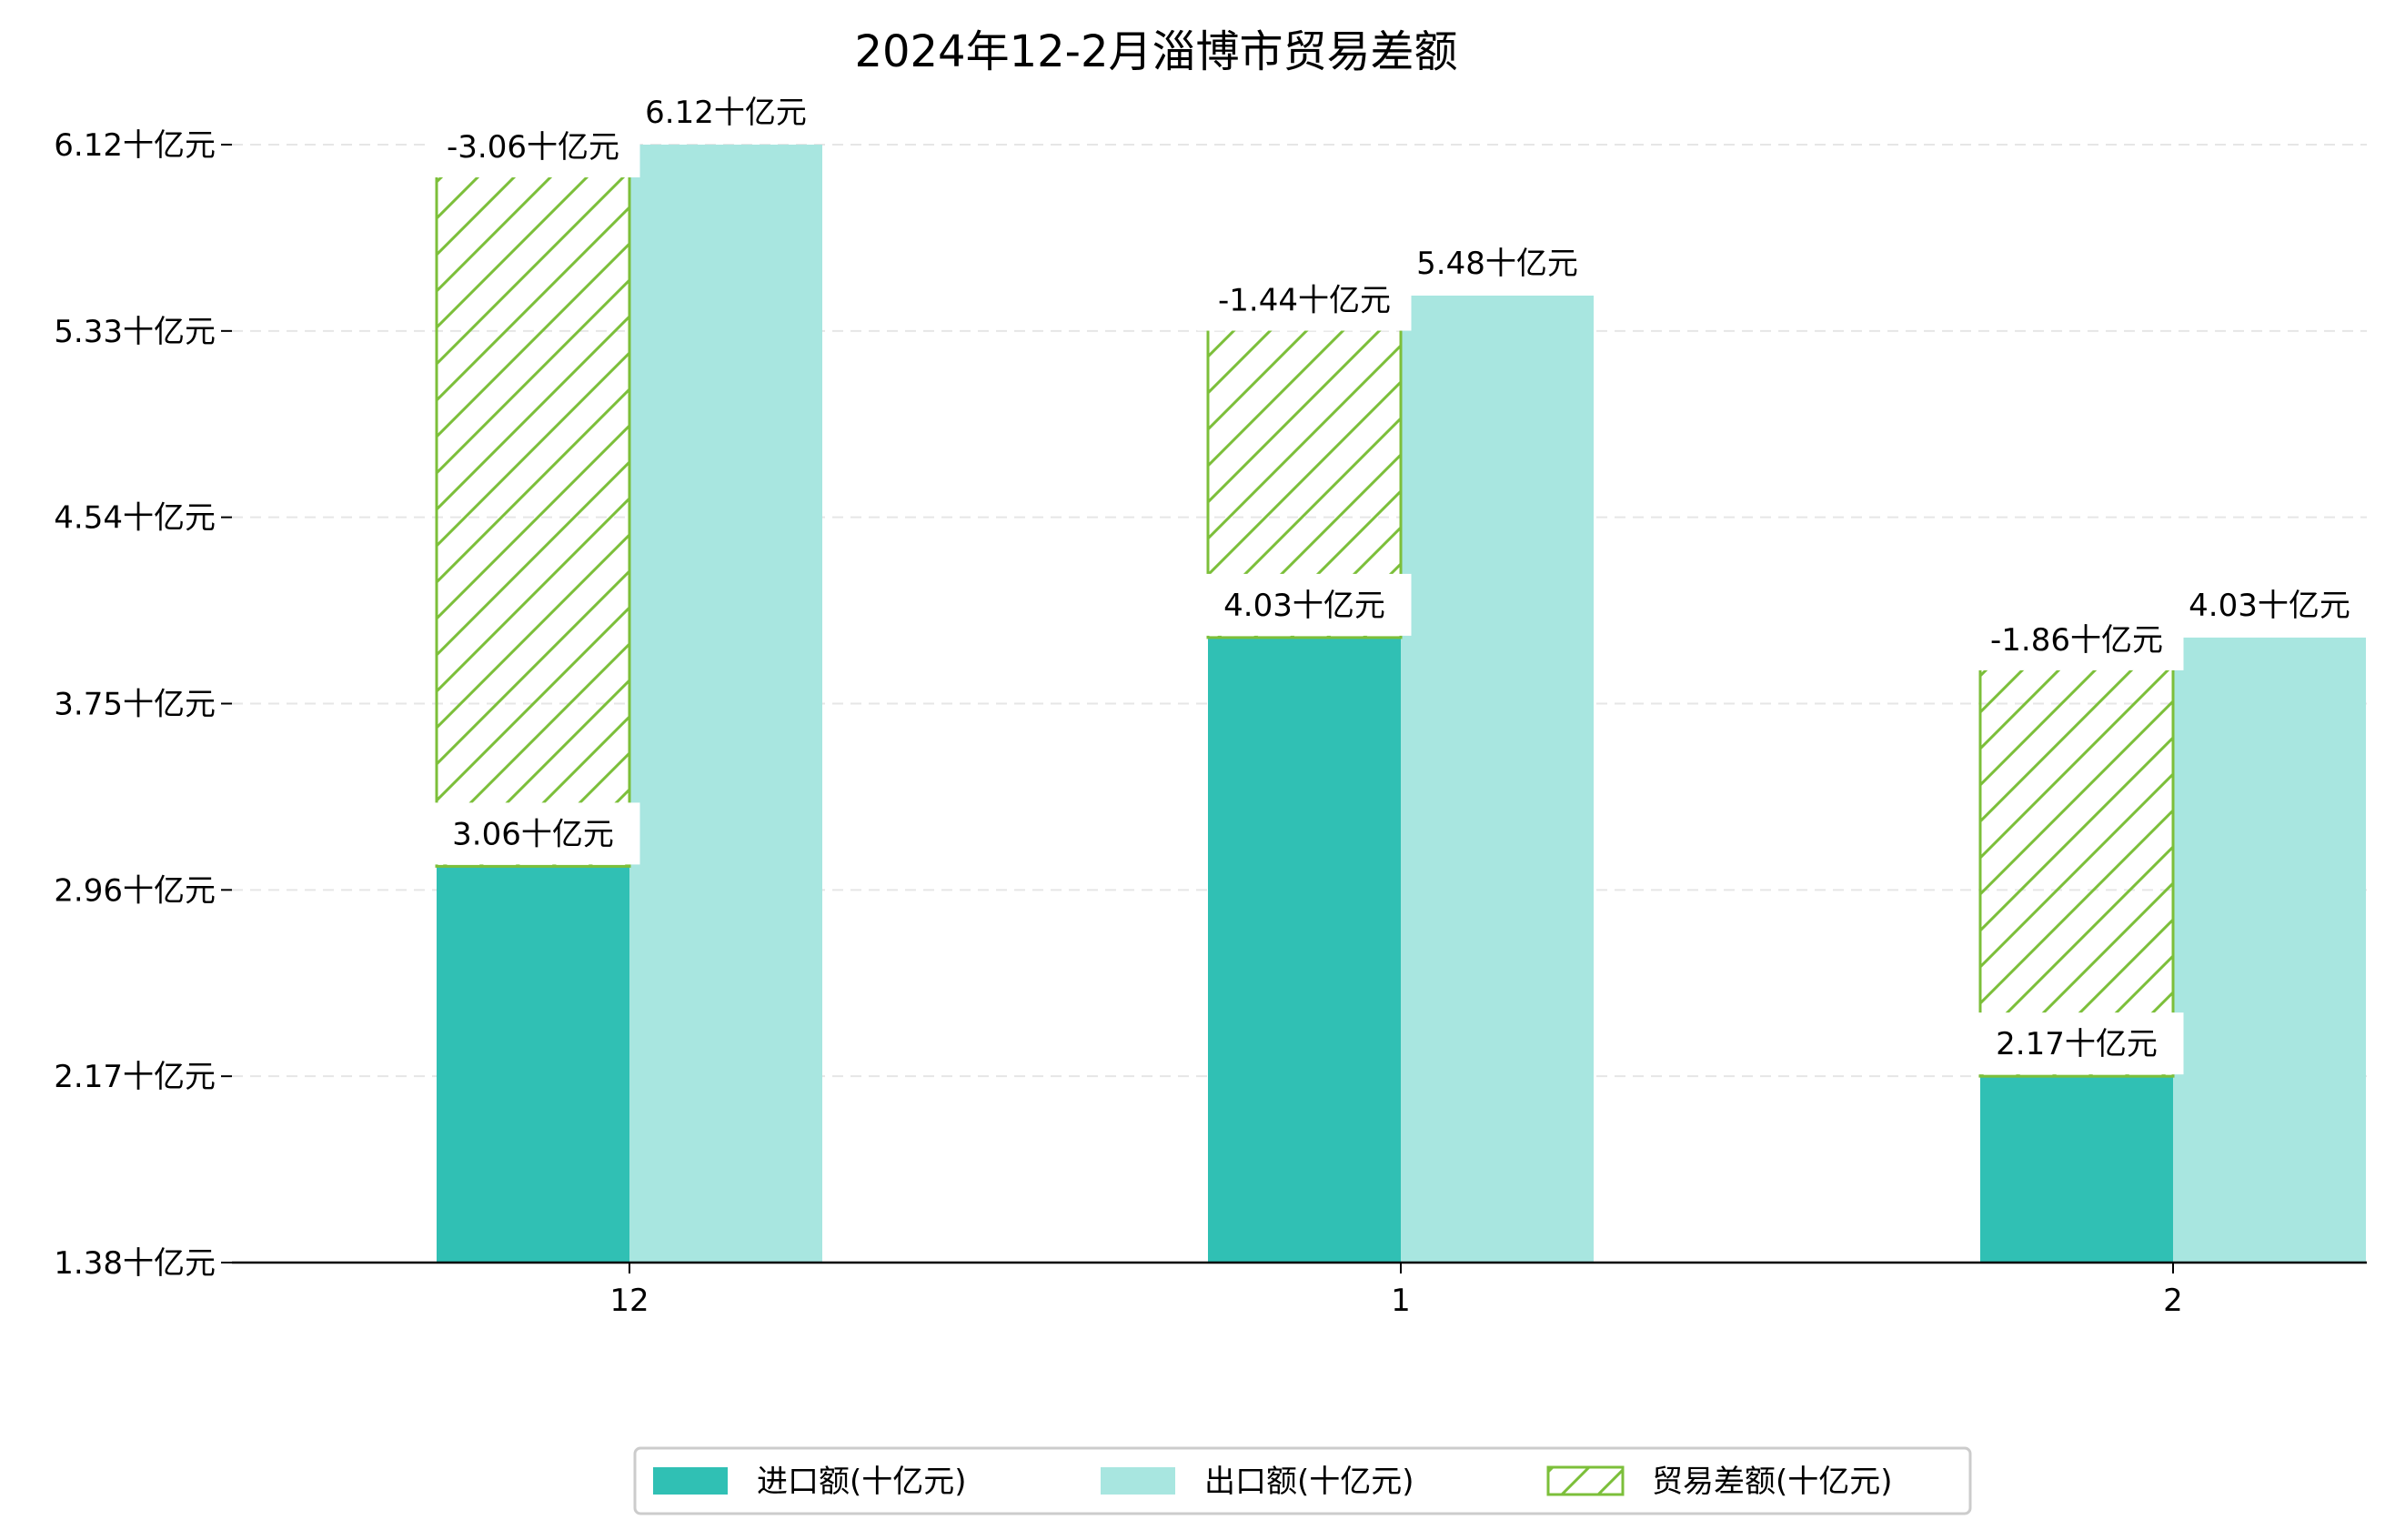 This screenshot has width=2385, height=1540. I want to click on export-value-label: 6.12十亿元, so click(726, 113).